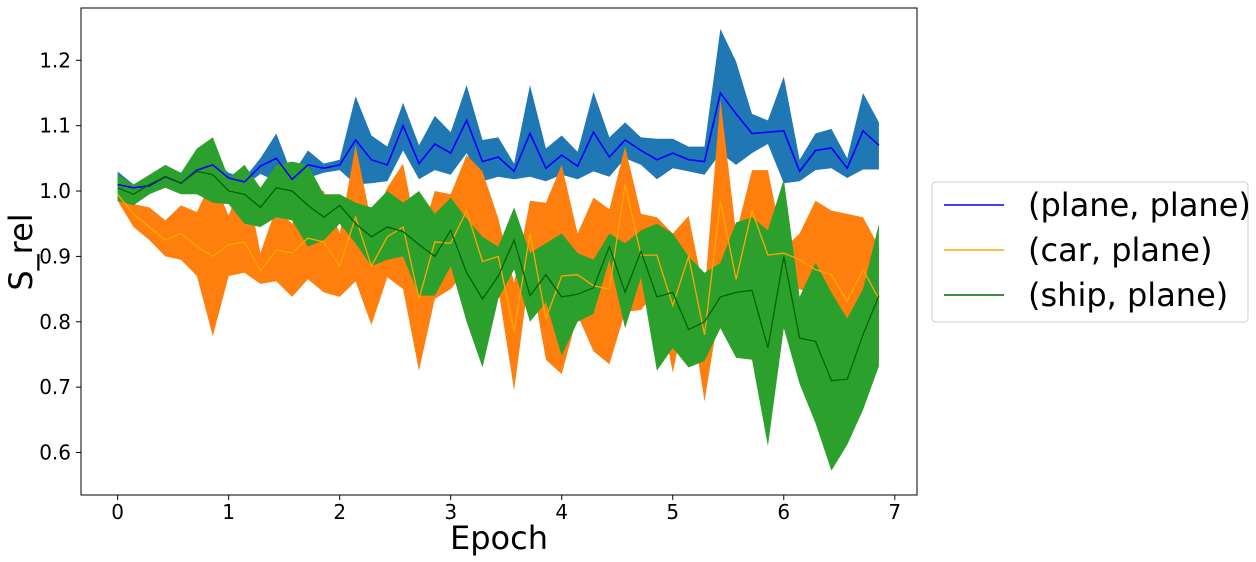 This screenshot has height=562, width=1256. I want to click on y-tick-label: 0.7, so click(55, 387).